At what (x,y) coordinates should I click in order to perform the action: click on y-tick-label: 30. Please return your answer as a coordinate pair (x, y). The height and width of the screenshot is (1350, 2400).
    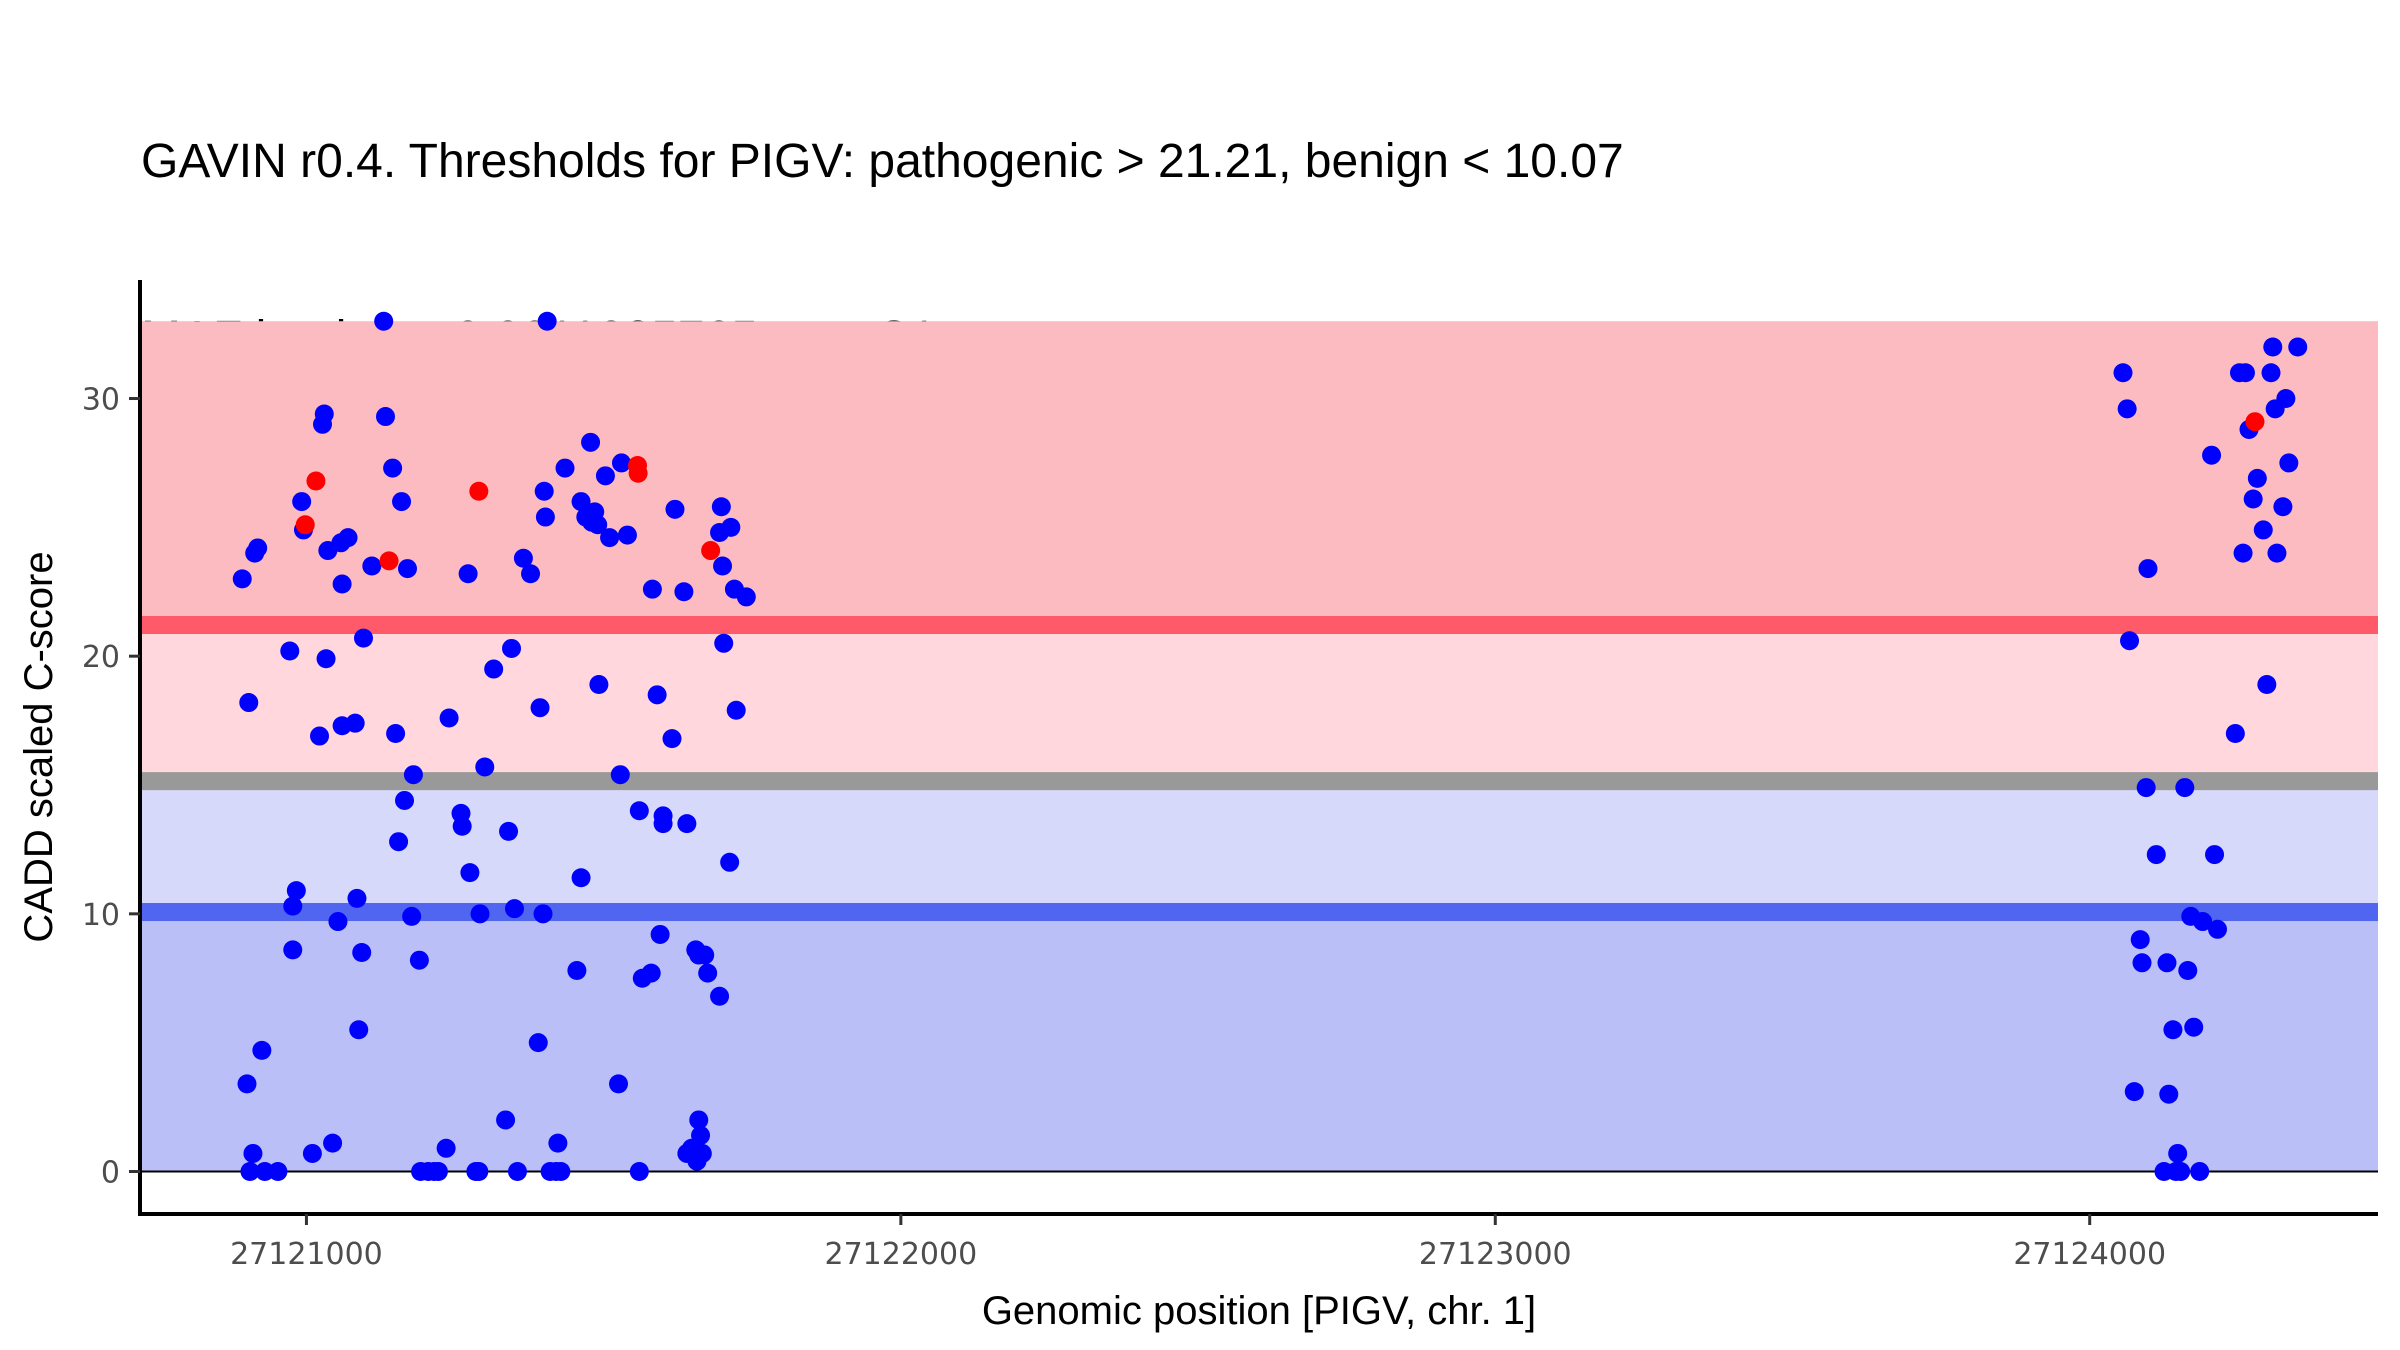
    Looking at the image, I should click on (101, 400).